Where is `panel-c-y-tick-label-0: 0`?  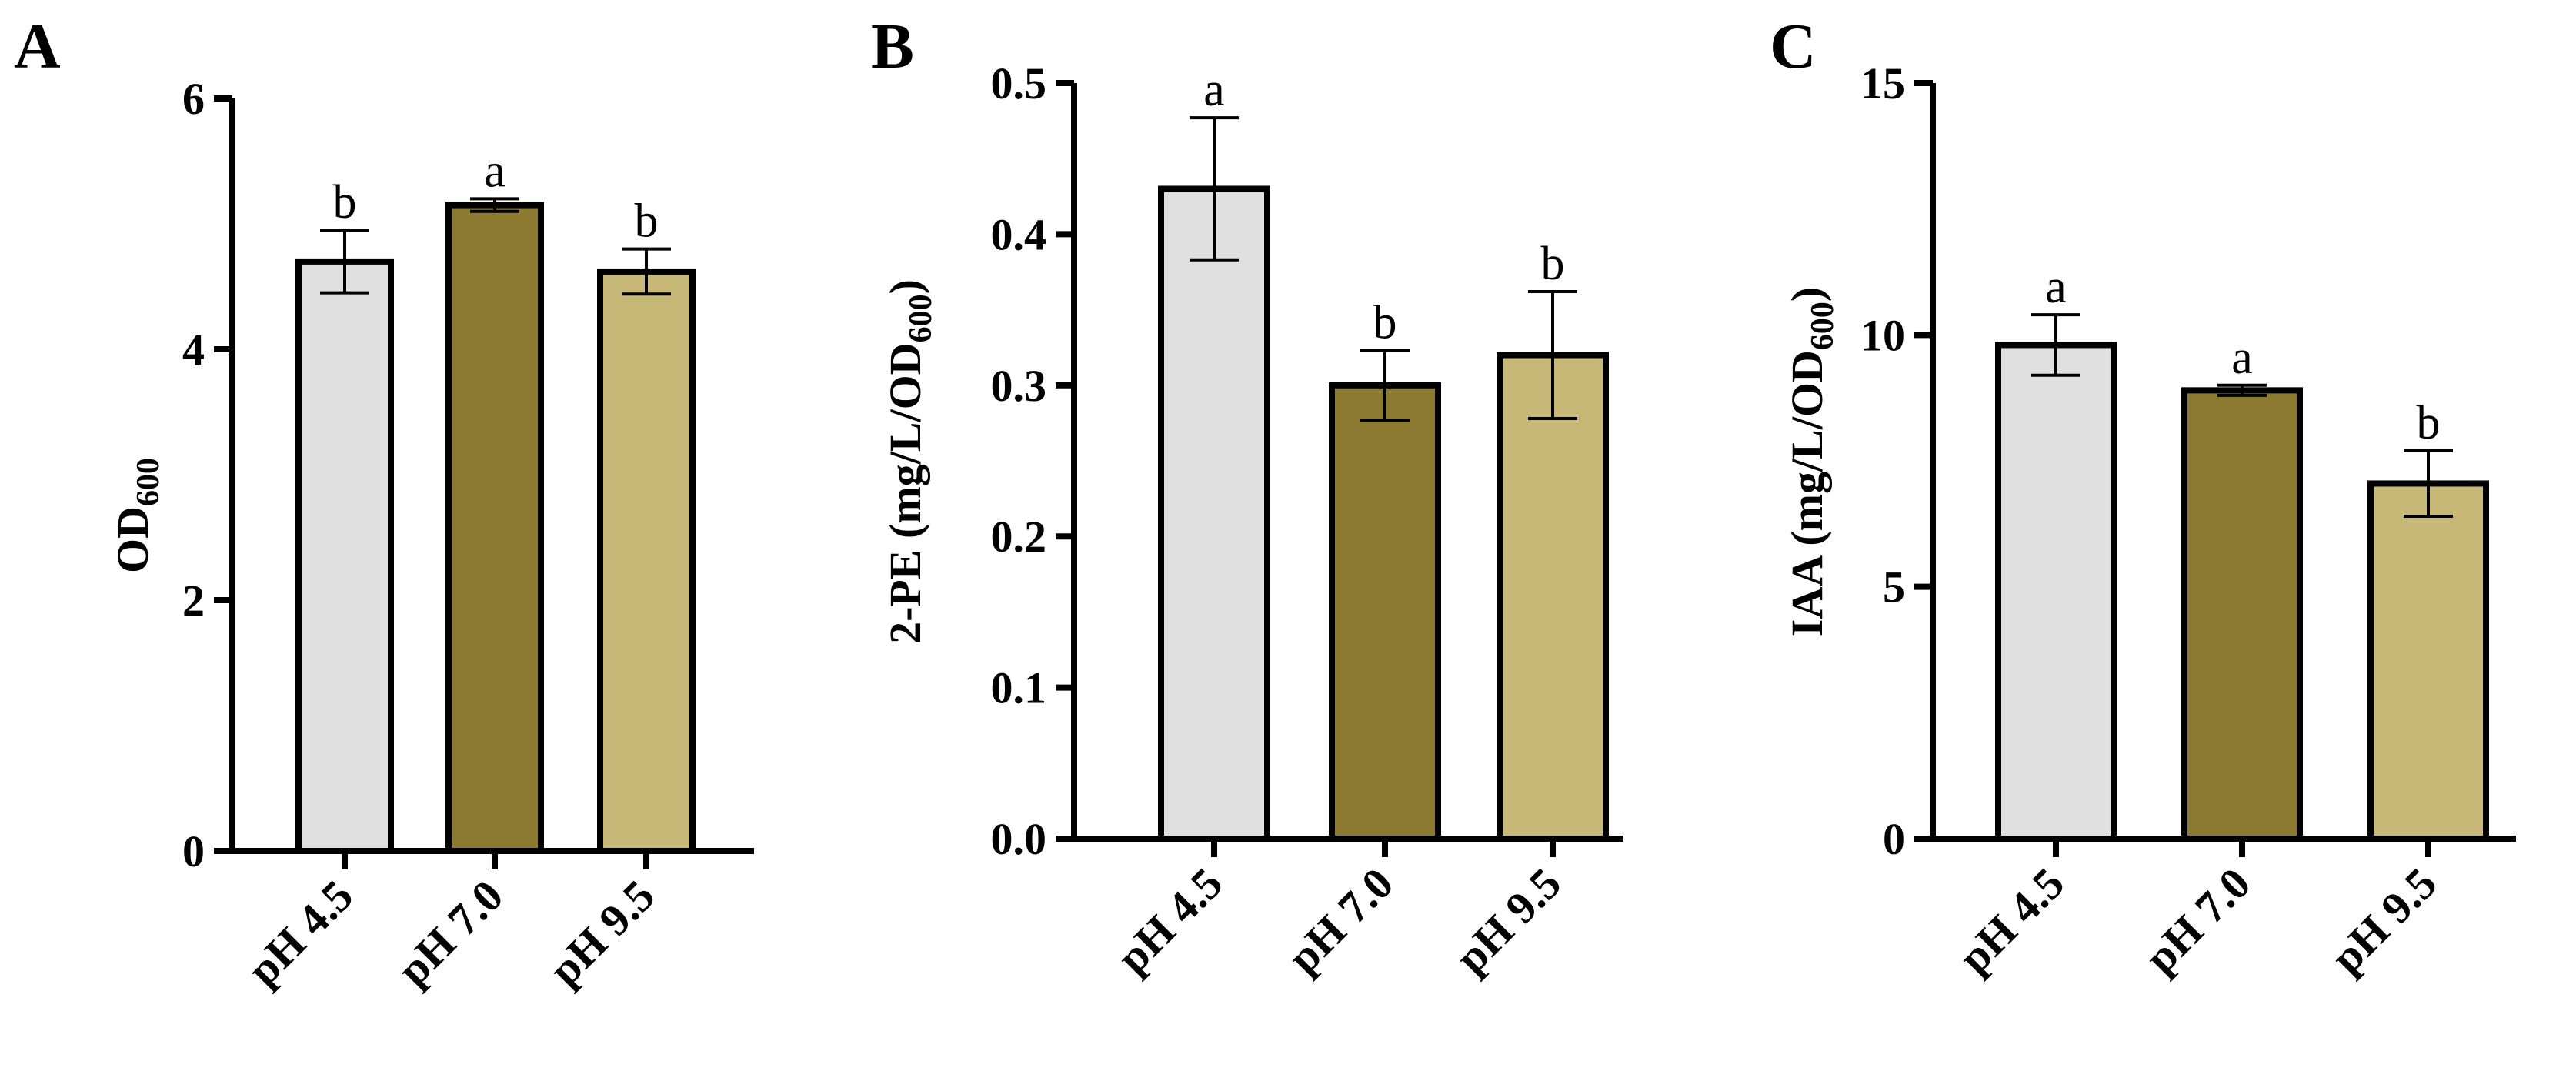
panel-c-y-tick-label-0: 0 is located at coordinates (1894, 839).